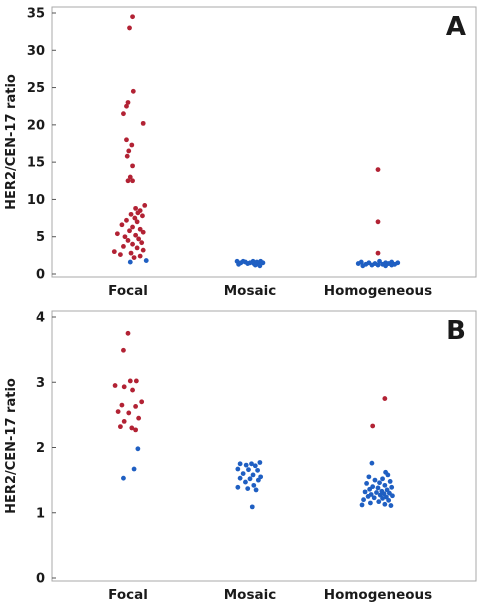  I want to click on y-tick-label: 5, so click(40, 237).